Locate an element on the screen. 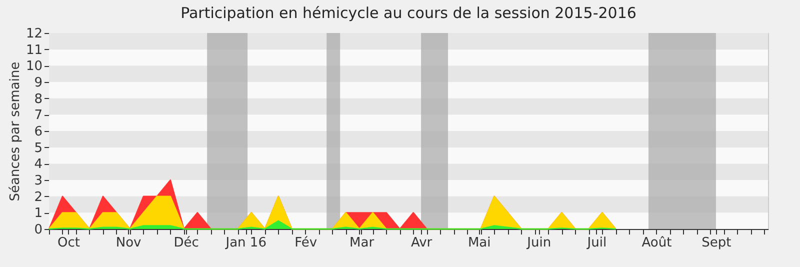 This screenshot has width=800, height=267. x-tick-label: Jan 16 is located at coordinates (245, 243).